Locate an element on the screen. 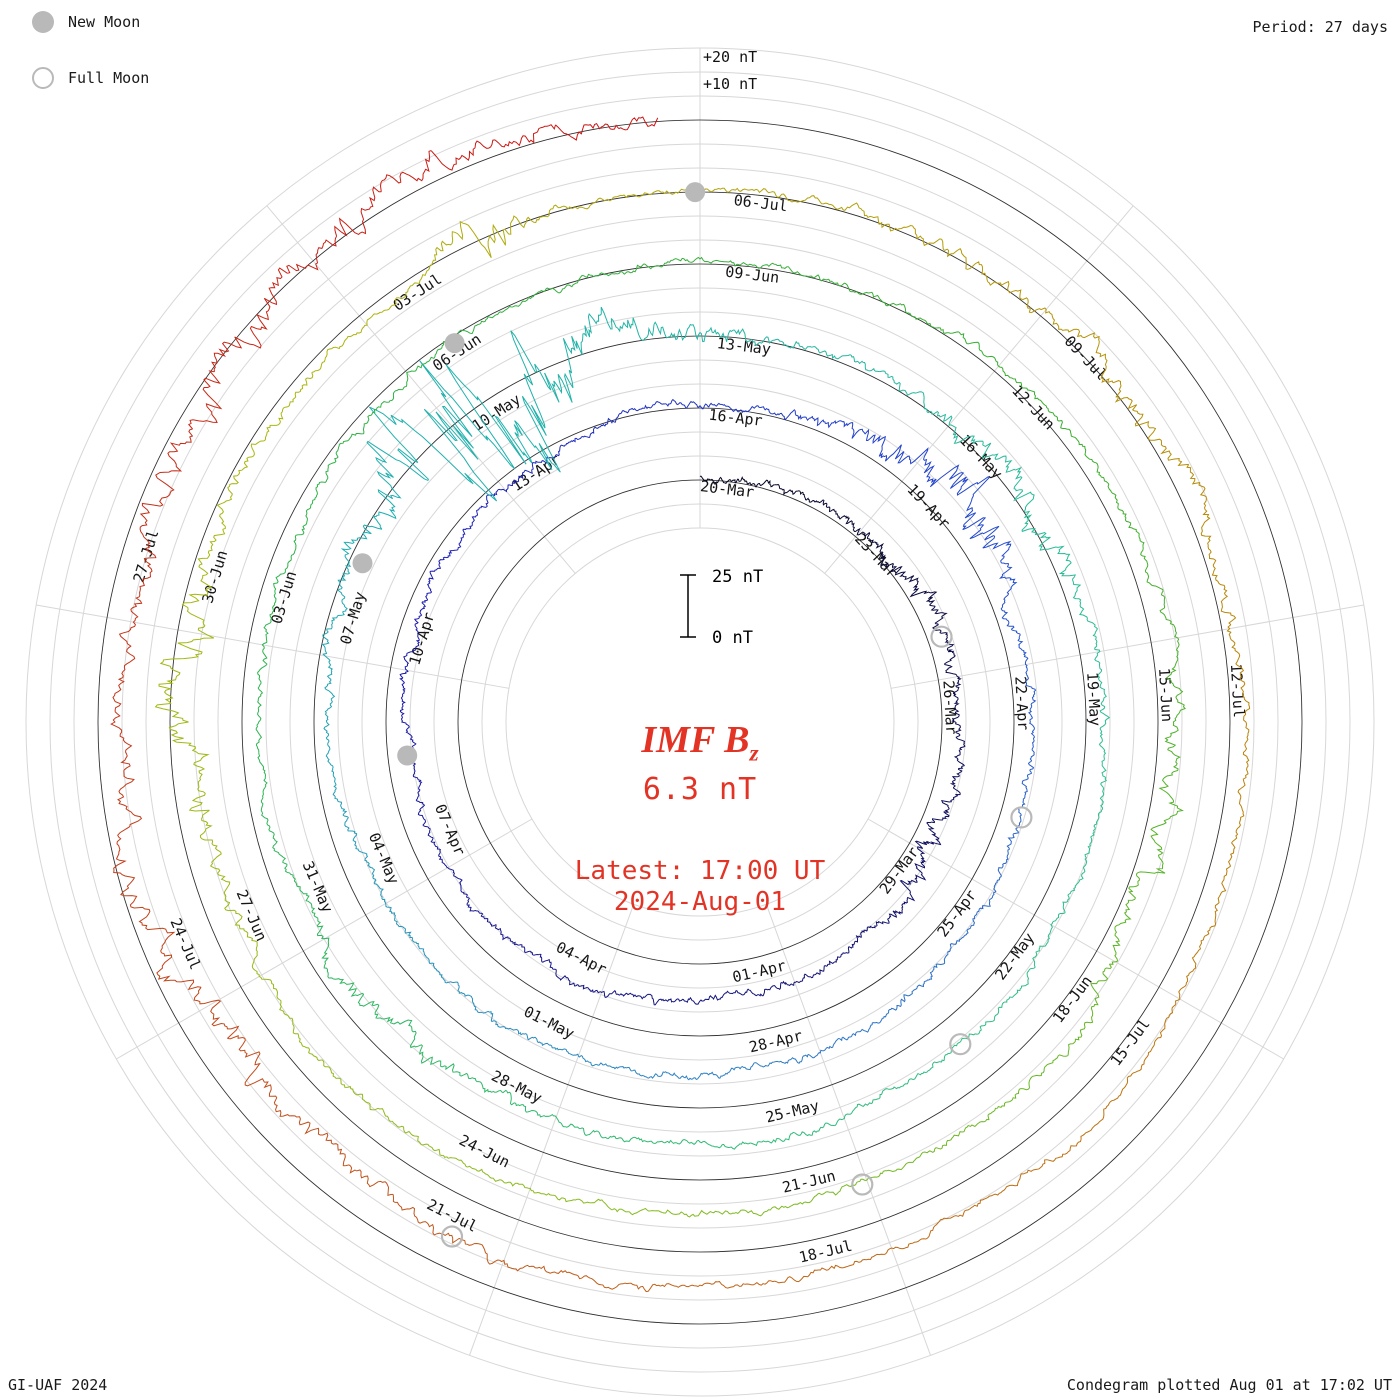 The image size is (1400, 1400). date-label: 24-Jun is located at coordinates (484, 1151).